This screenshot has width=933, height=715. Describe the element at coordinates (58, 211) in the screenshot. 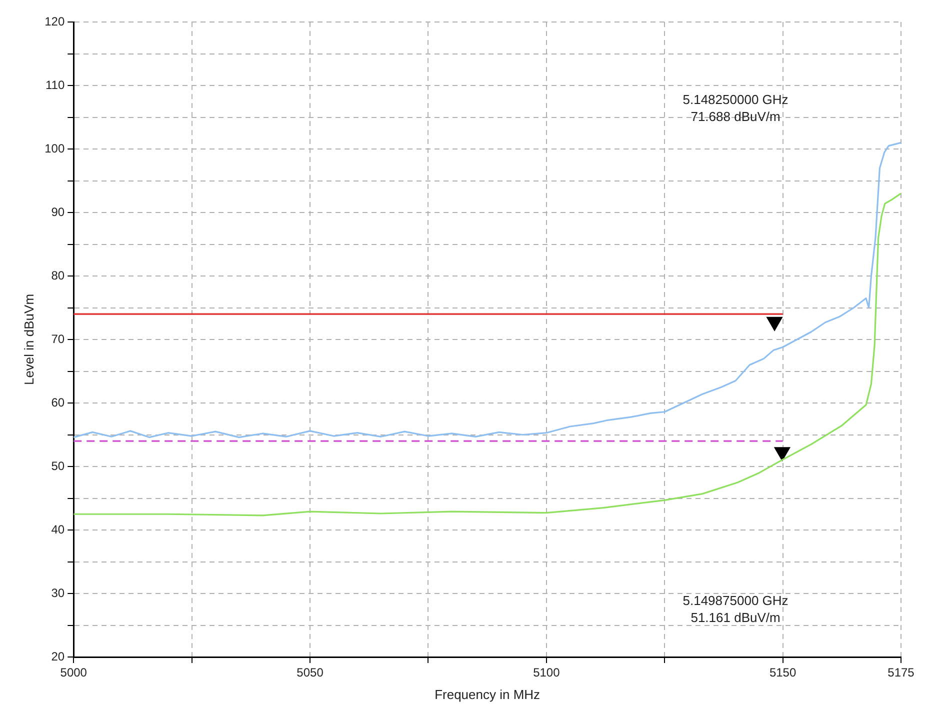

I see `y-tick-label: 90` at that location.